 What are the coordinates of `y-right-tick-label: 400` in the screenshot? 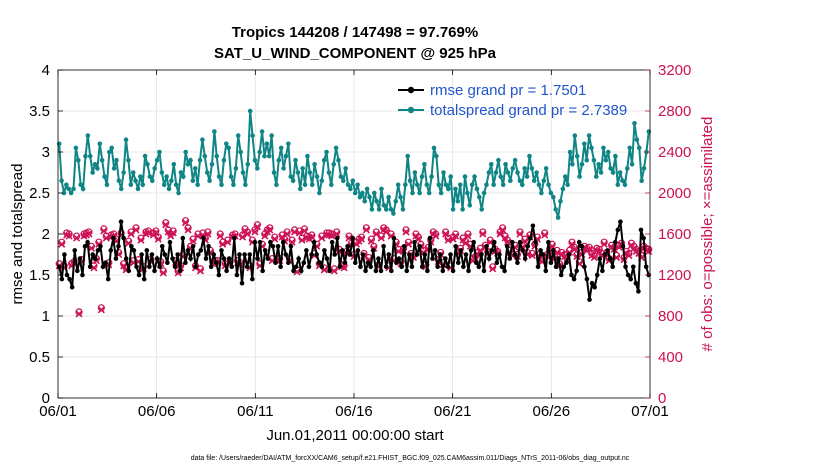 It's located at (670, 357).